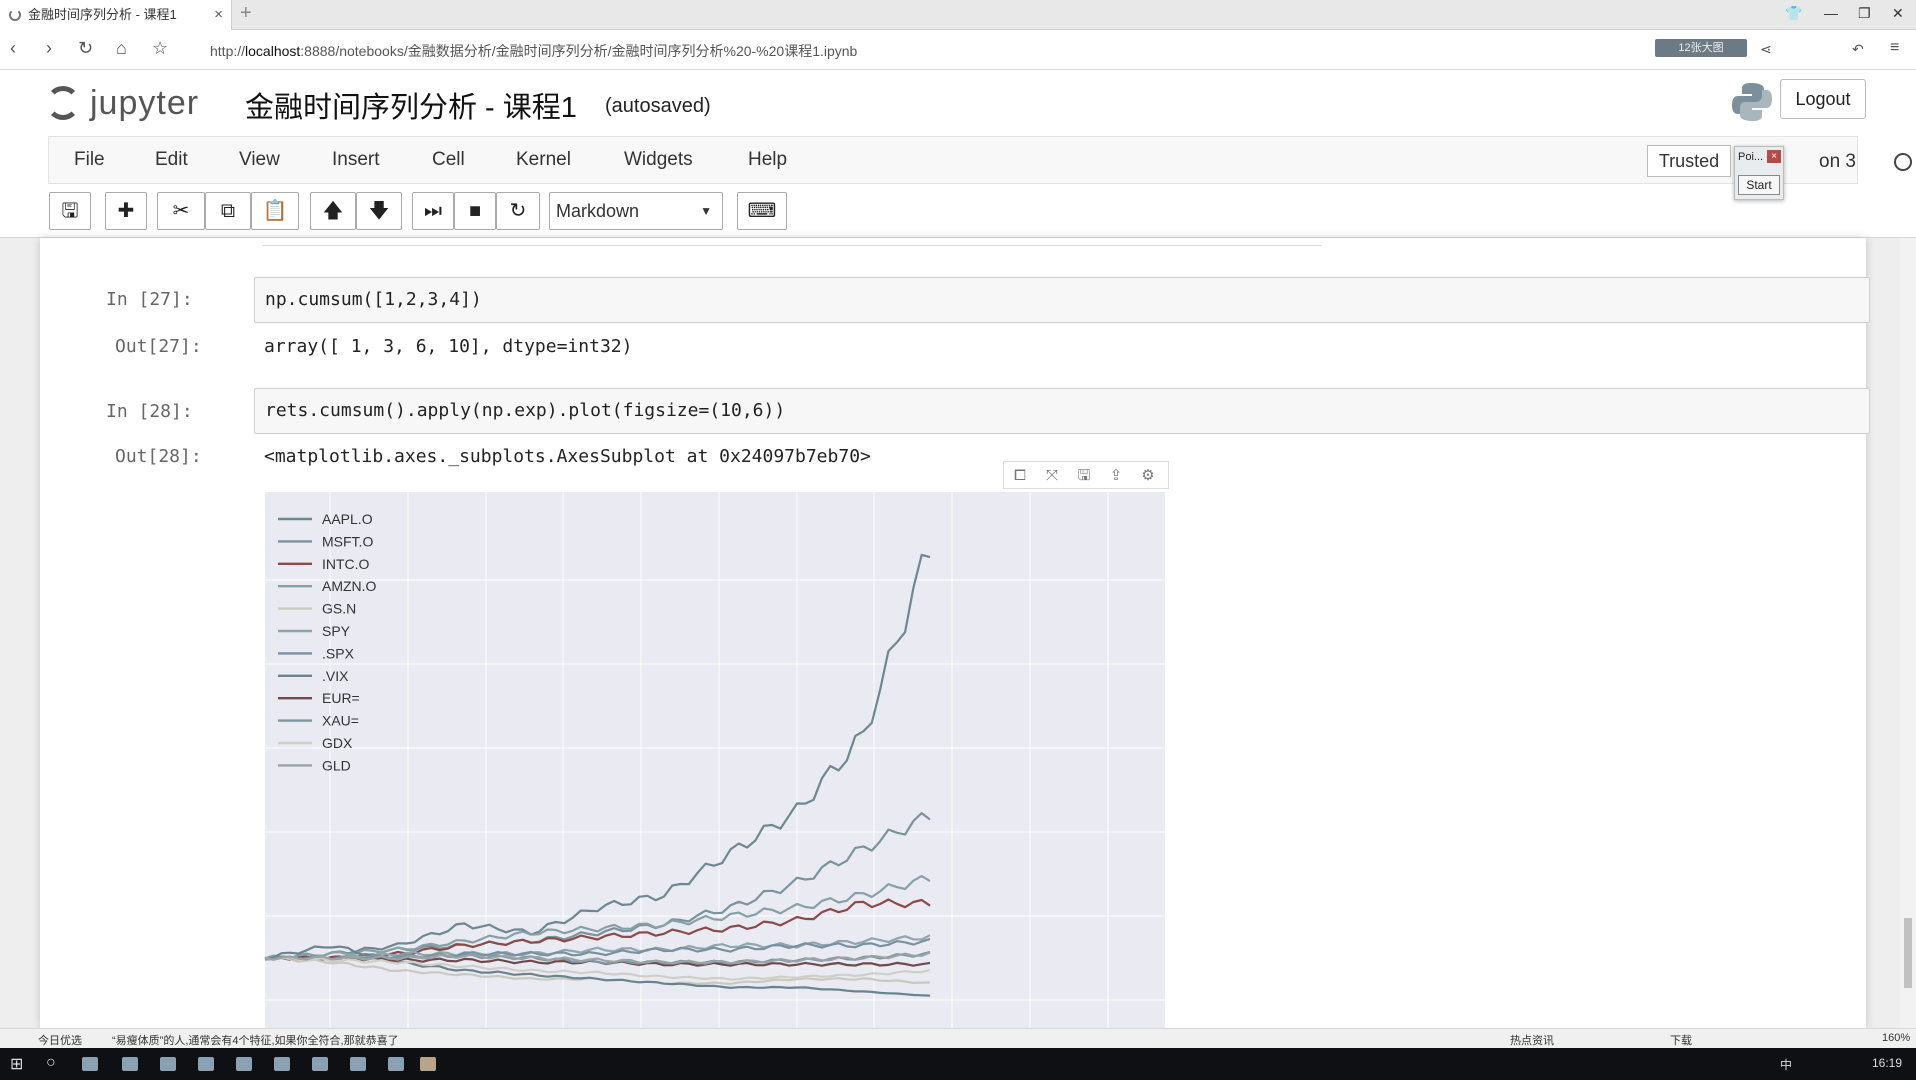 The image size is (1916, 1080). I want to click on address-bar-widget: 12张大图, so click(1701, 48).